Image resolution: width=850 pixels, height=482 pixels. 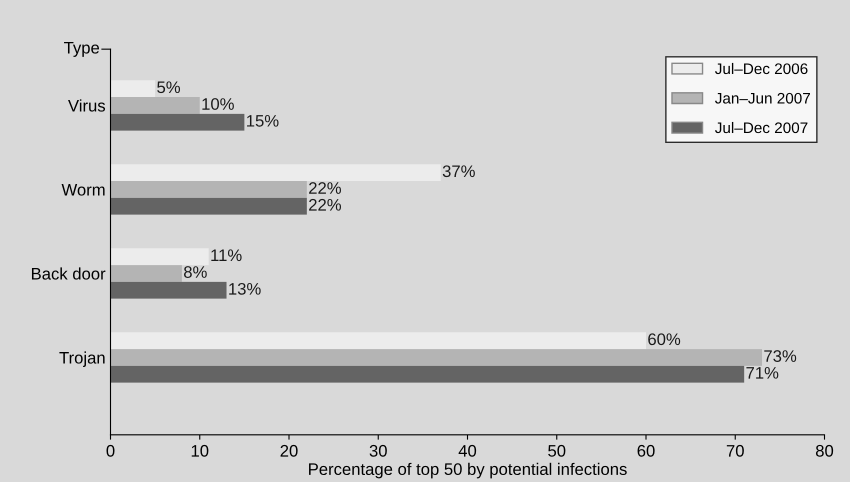 I want to click on x-tick-label: 70, so click(x=735, y=450).